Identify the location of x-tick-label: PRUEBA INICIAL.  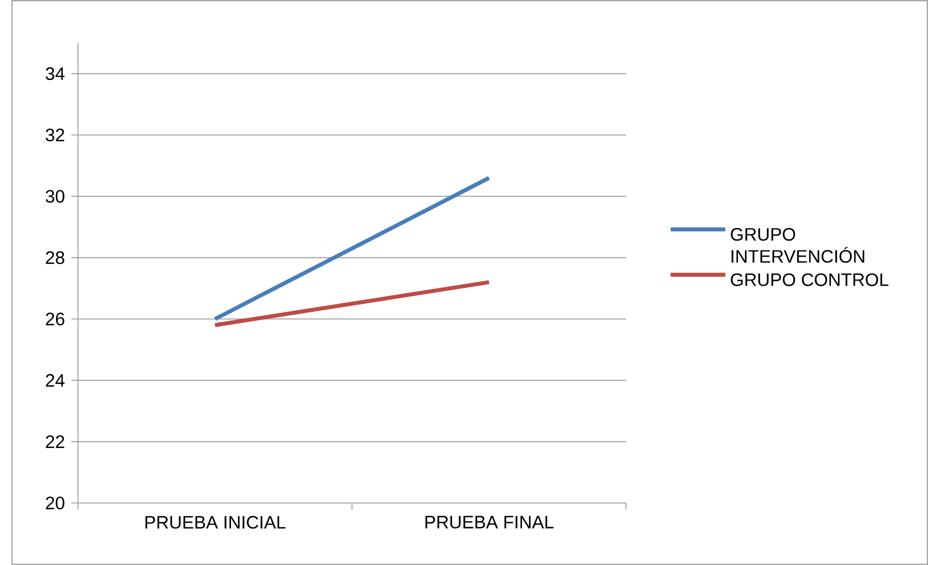
(215, 522).